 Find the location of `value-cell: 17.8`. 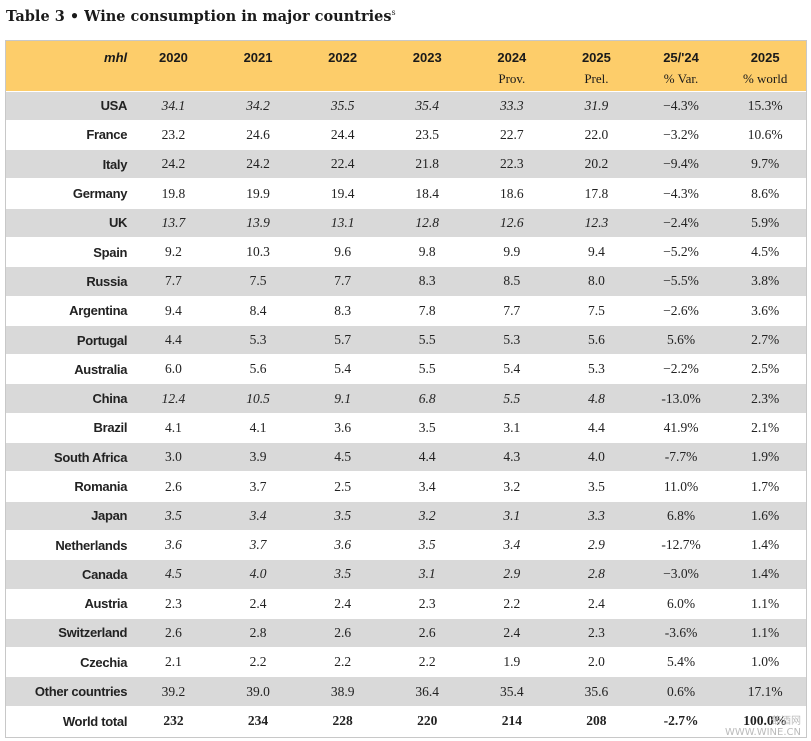

value-cell: 17.8 is located at coordinates (596, 193).